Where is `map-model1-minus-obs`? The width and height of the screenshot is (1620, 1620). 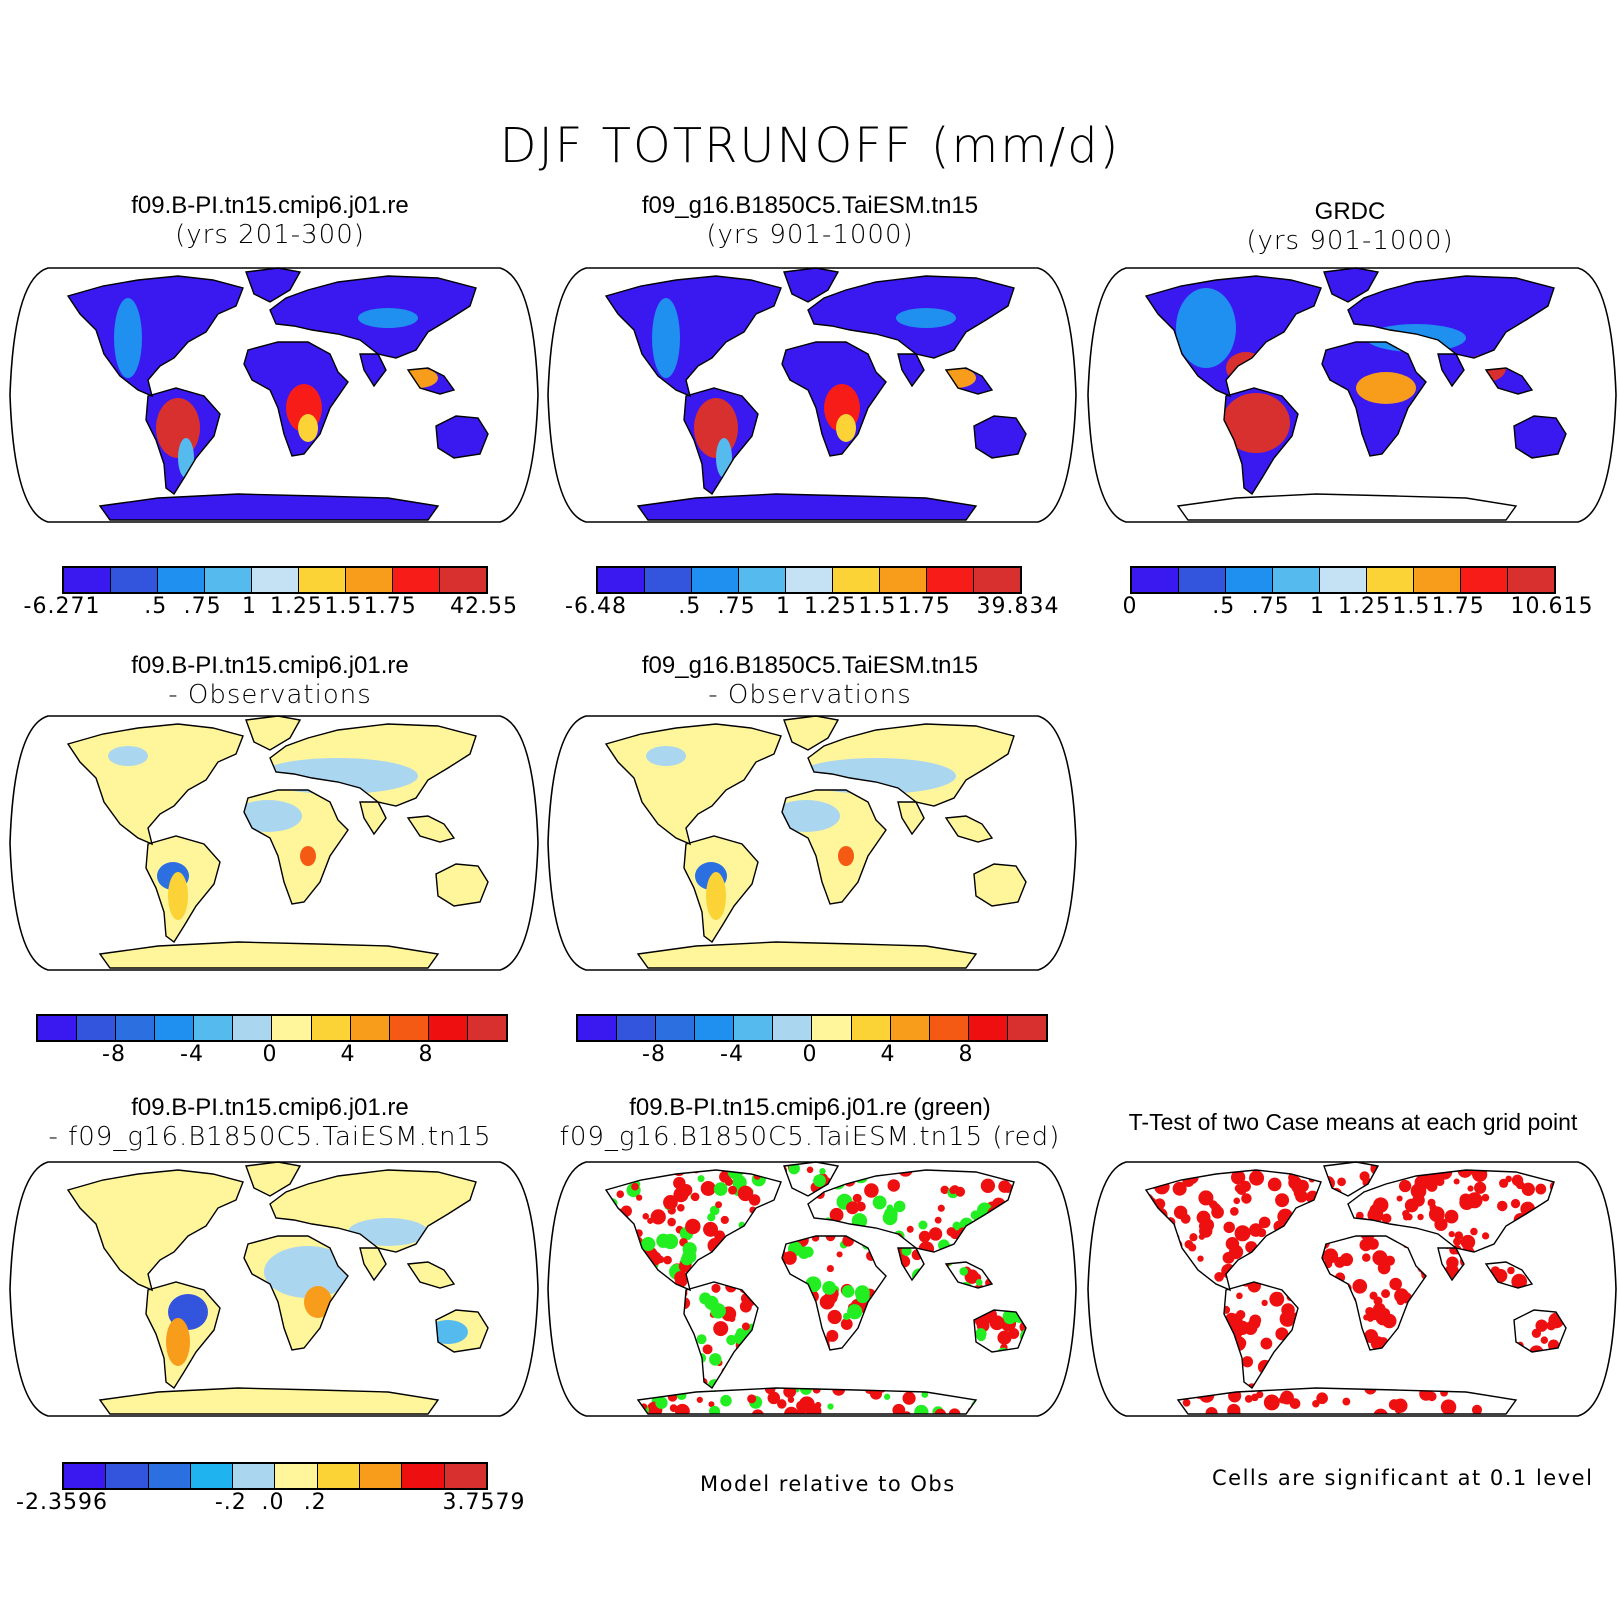 map-model1-minus-obs is located at coordinates (274, 843).